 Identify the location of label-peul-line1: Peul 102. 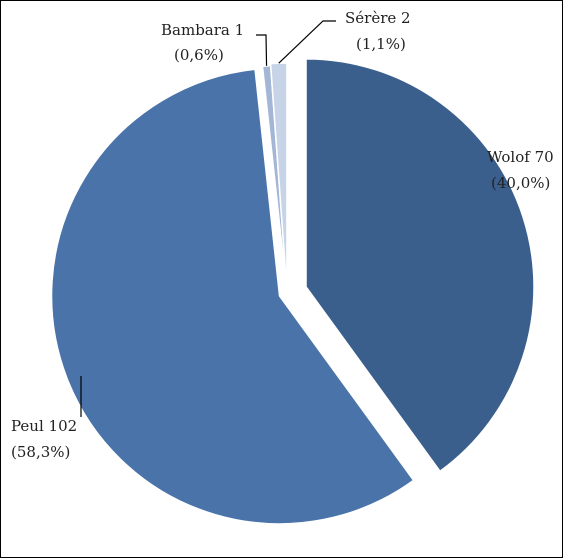
(44, 426).